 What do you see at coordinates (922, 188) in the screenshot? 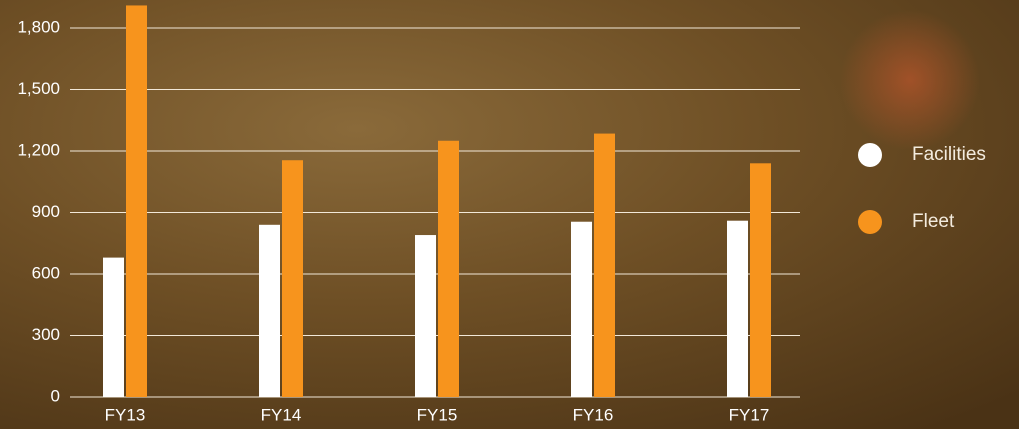
I see `legend: Facilities Fleet` at bounding box center [922, 188].